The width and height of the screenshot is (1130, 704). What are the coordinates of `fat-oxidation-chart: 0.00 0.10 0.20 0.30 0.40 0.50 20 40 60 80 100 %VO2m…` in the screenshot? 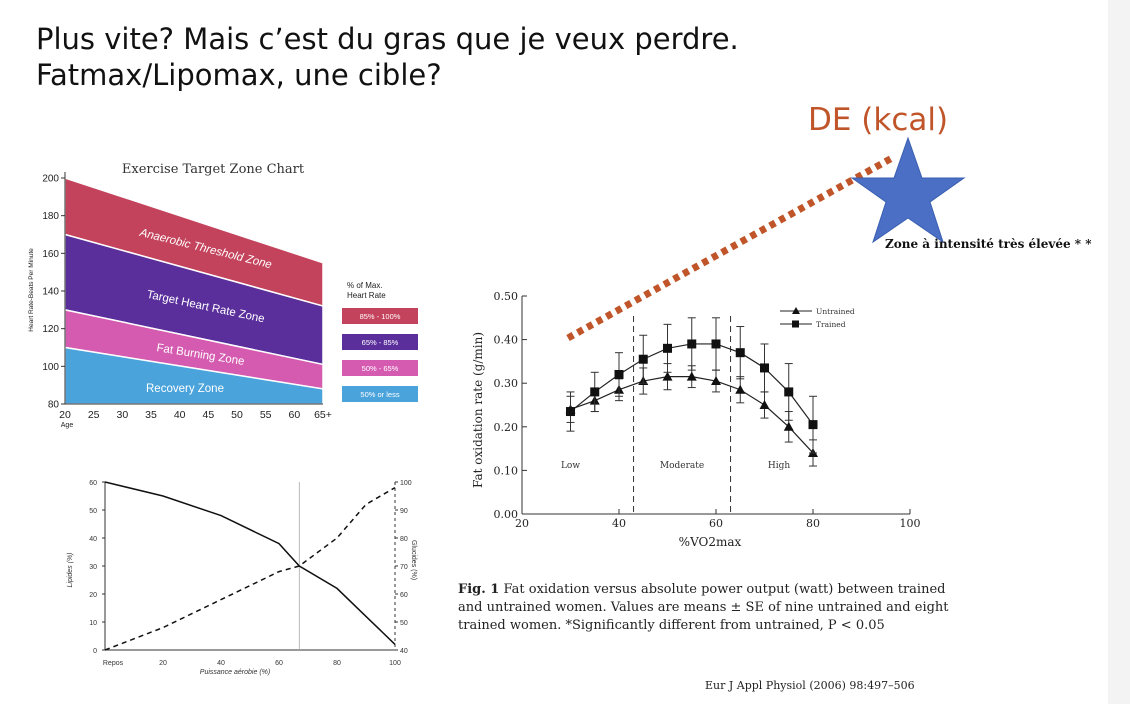 It's located at (696, 419).